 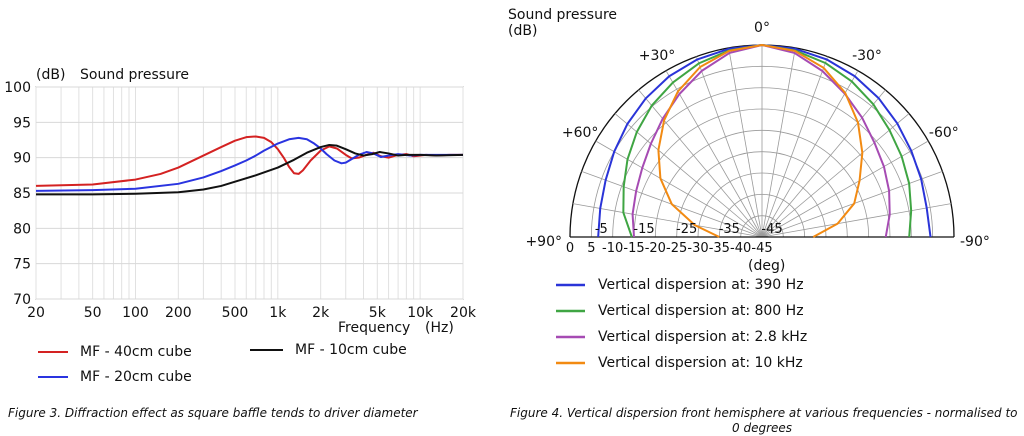 What do you see at coordinates (50, 75) in the screenshot?
I see `fr-ylabel-unit: (dB)` at bounding box center [50, 75].